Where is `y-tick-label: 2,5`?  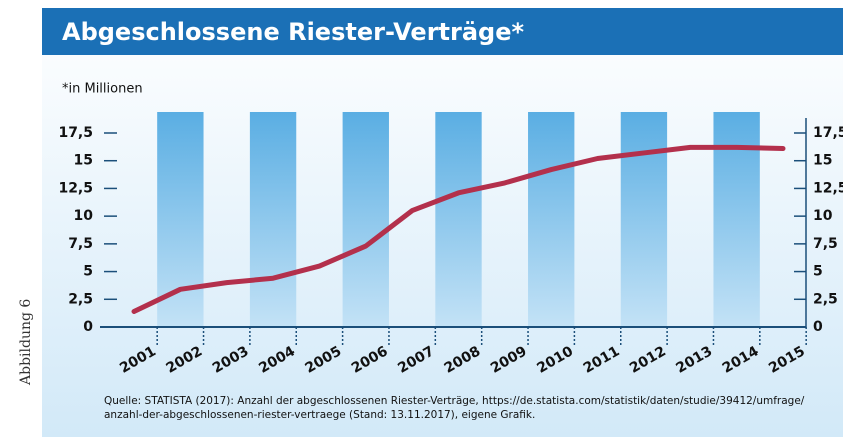
y-tick-label: 2,5 is located at coordinates (80, 299).